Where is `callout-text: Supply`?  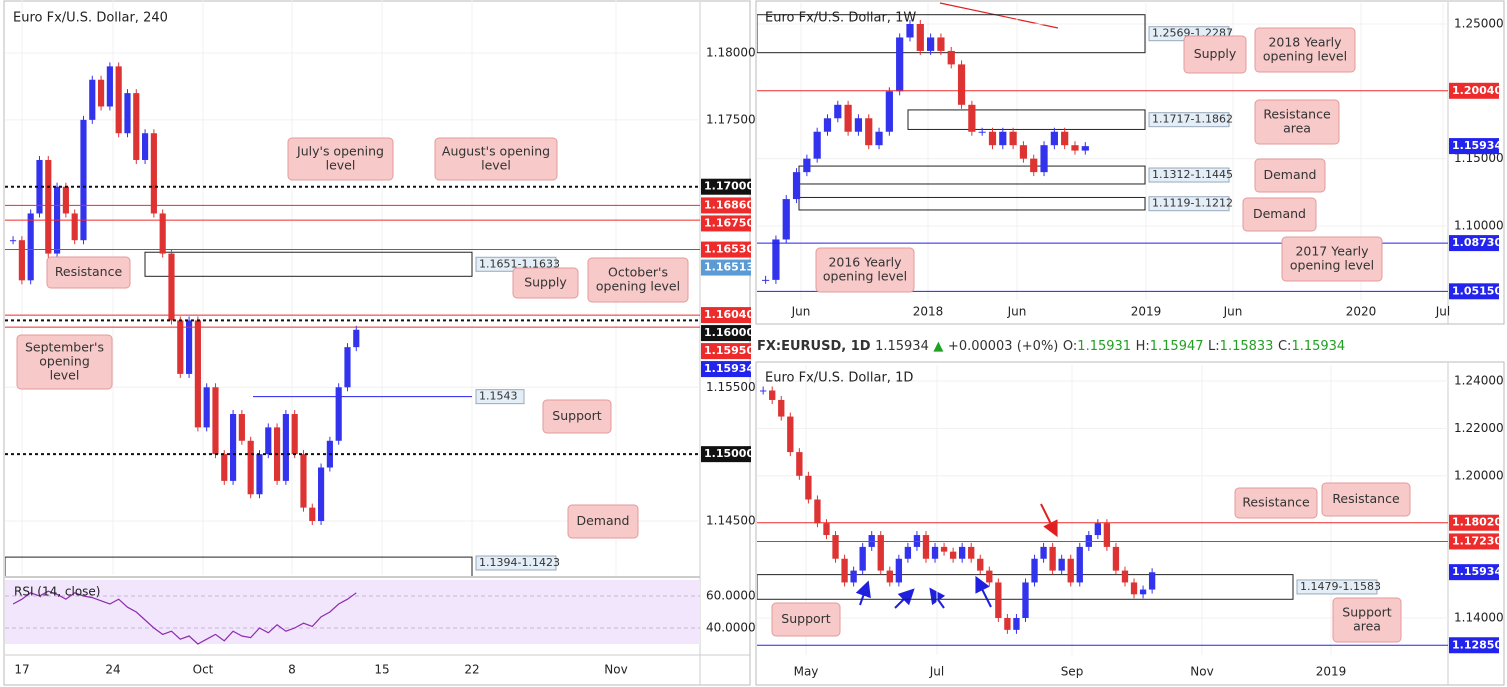 callout-text: Supply is located at coordinates (1215, 53).